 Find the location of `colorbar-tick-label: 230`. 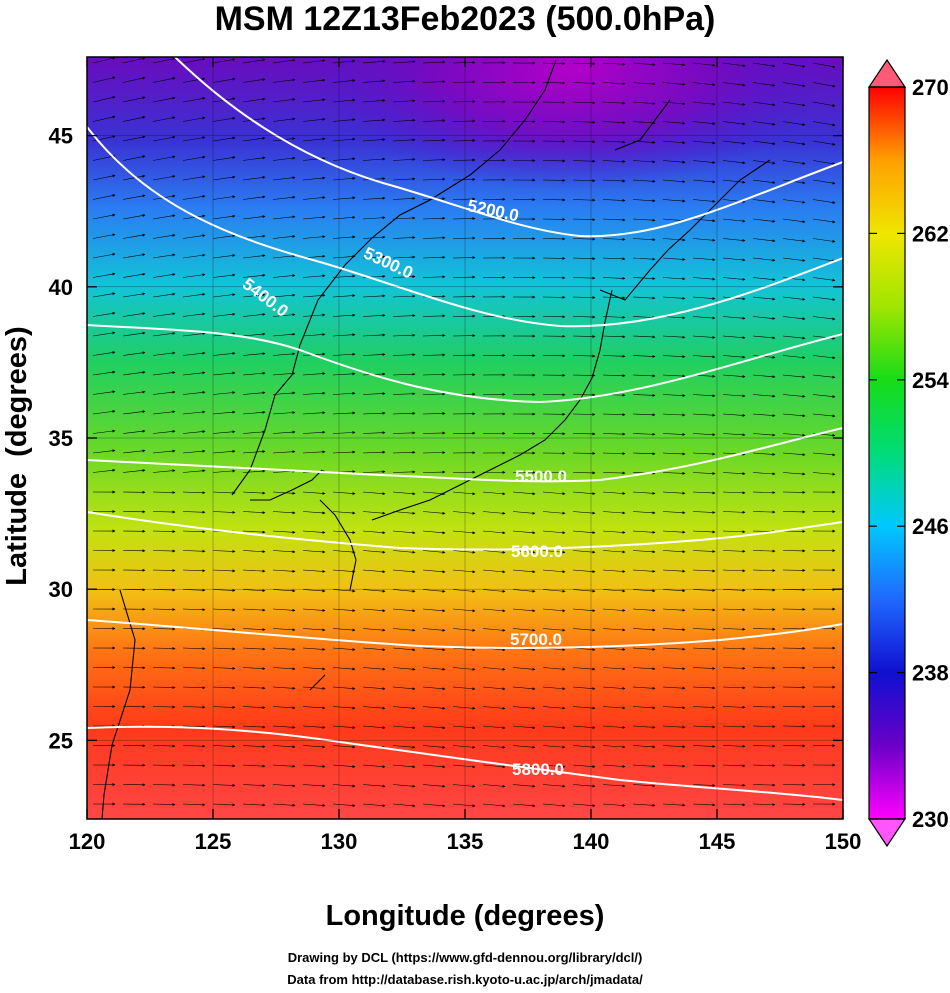

colorbar-tick-label: 230 is located at coordinates (930, 819).